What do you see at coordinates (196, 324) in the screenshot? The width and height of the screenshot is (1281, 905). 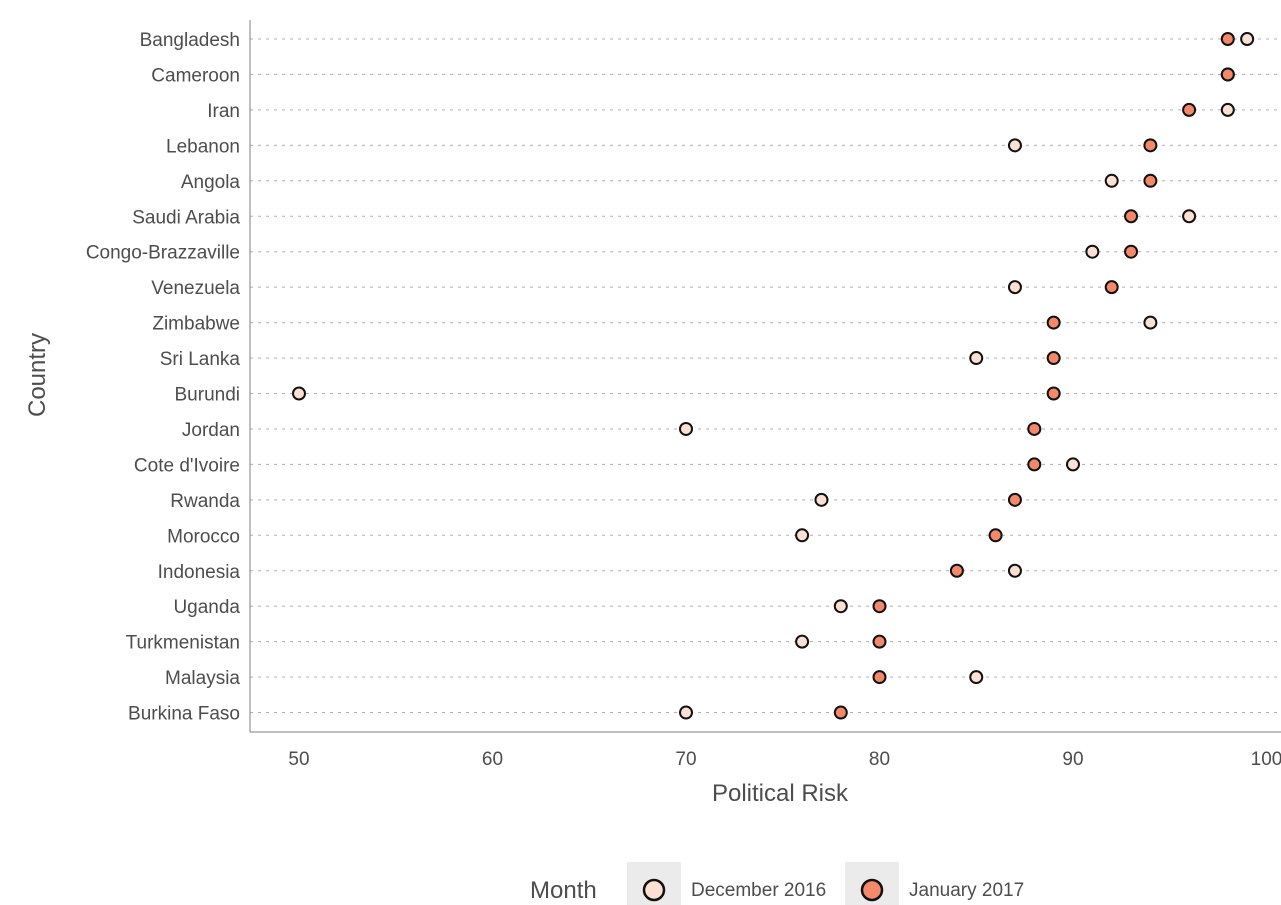 I see `y-tick-label: Zimbabwe` at bounding box center [196, 324].